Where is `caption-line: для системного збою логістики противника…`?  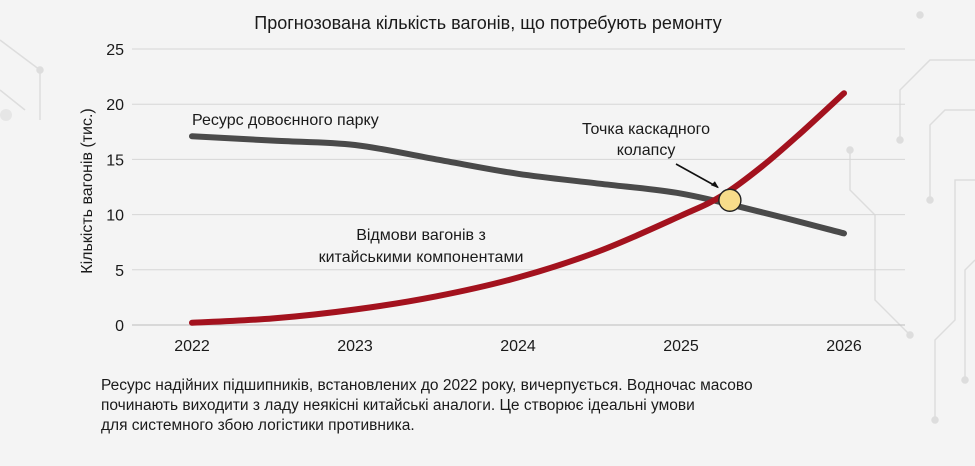
caption-line: для системного збою логістики противника… is located at coordinates (258, 425).